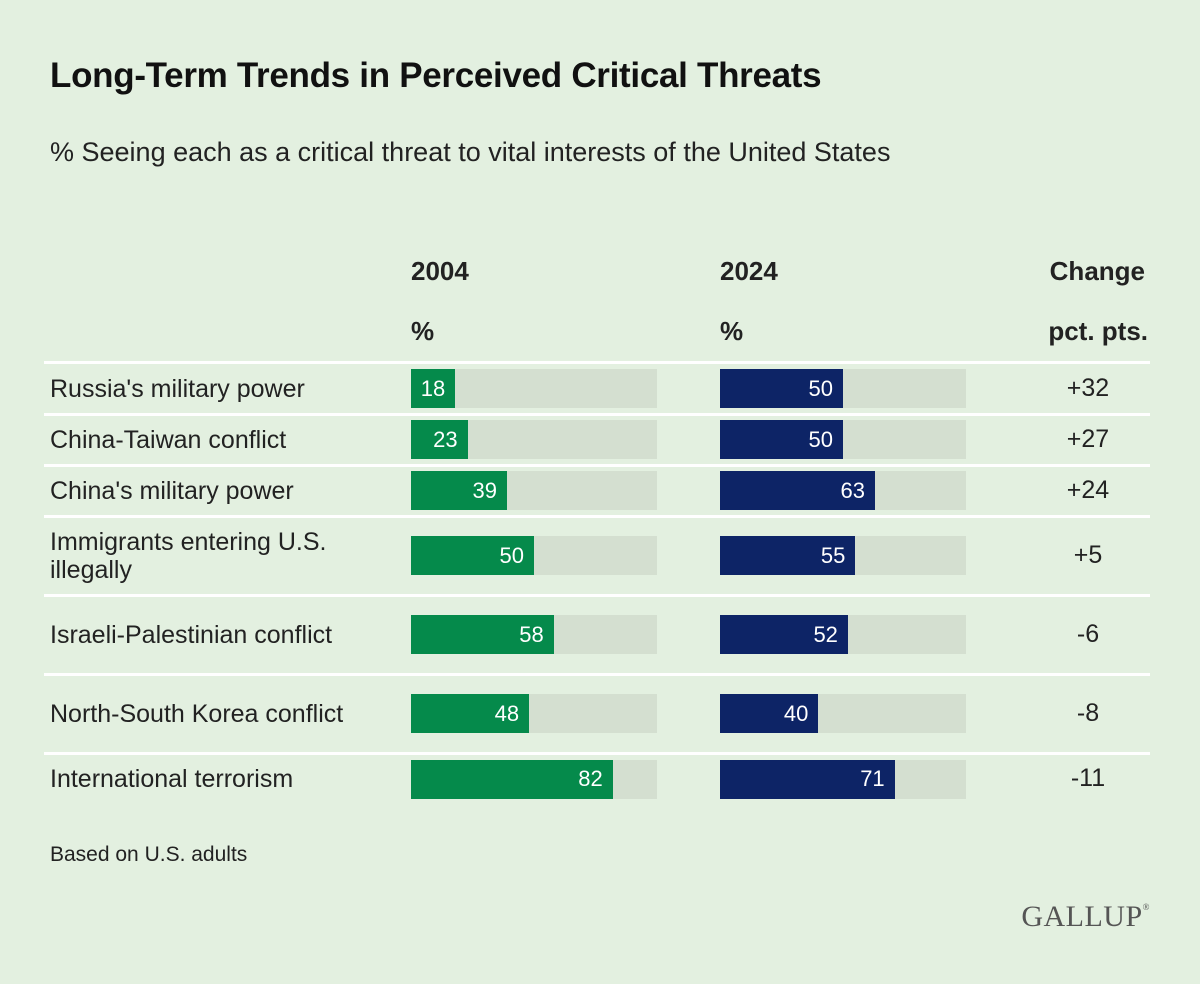 The height and width of the screenshot is (984, 1200). I want to click on row-label: North-South Korea conflict, so click(197, 713).